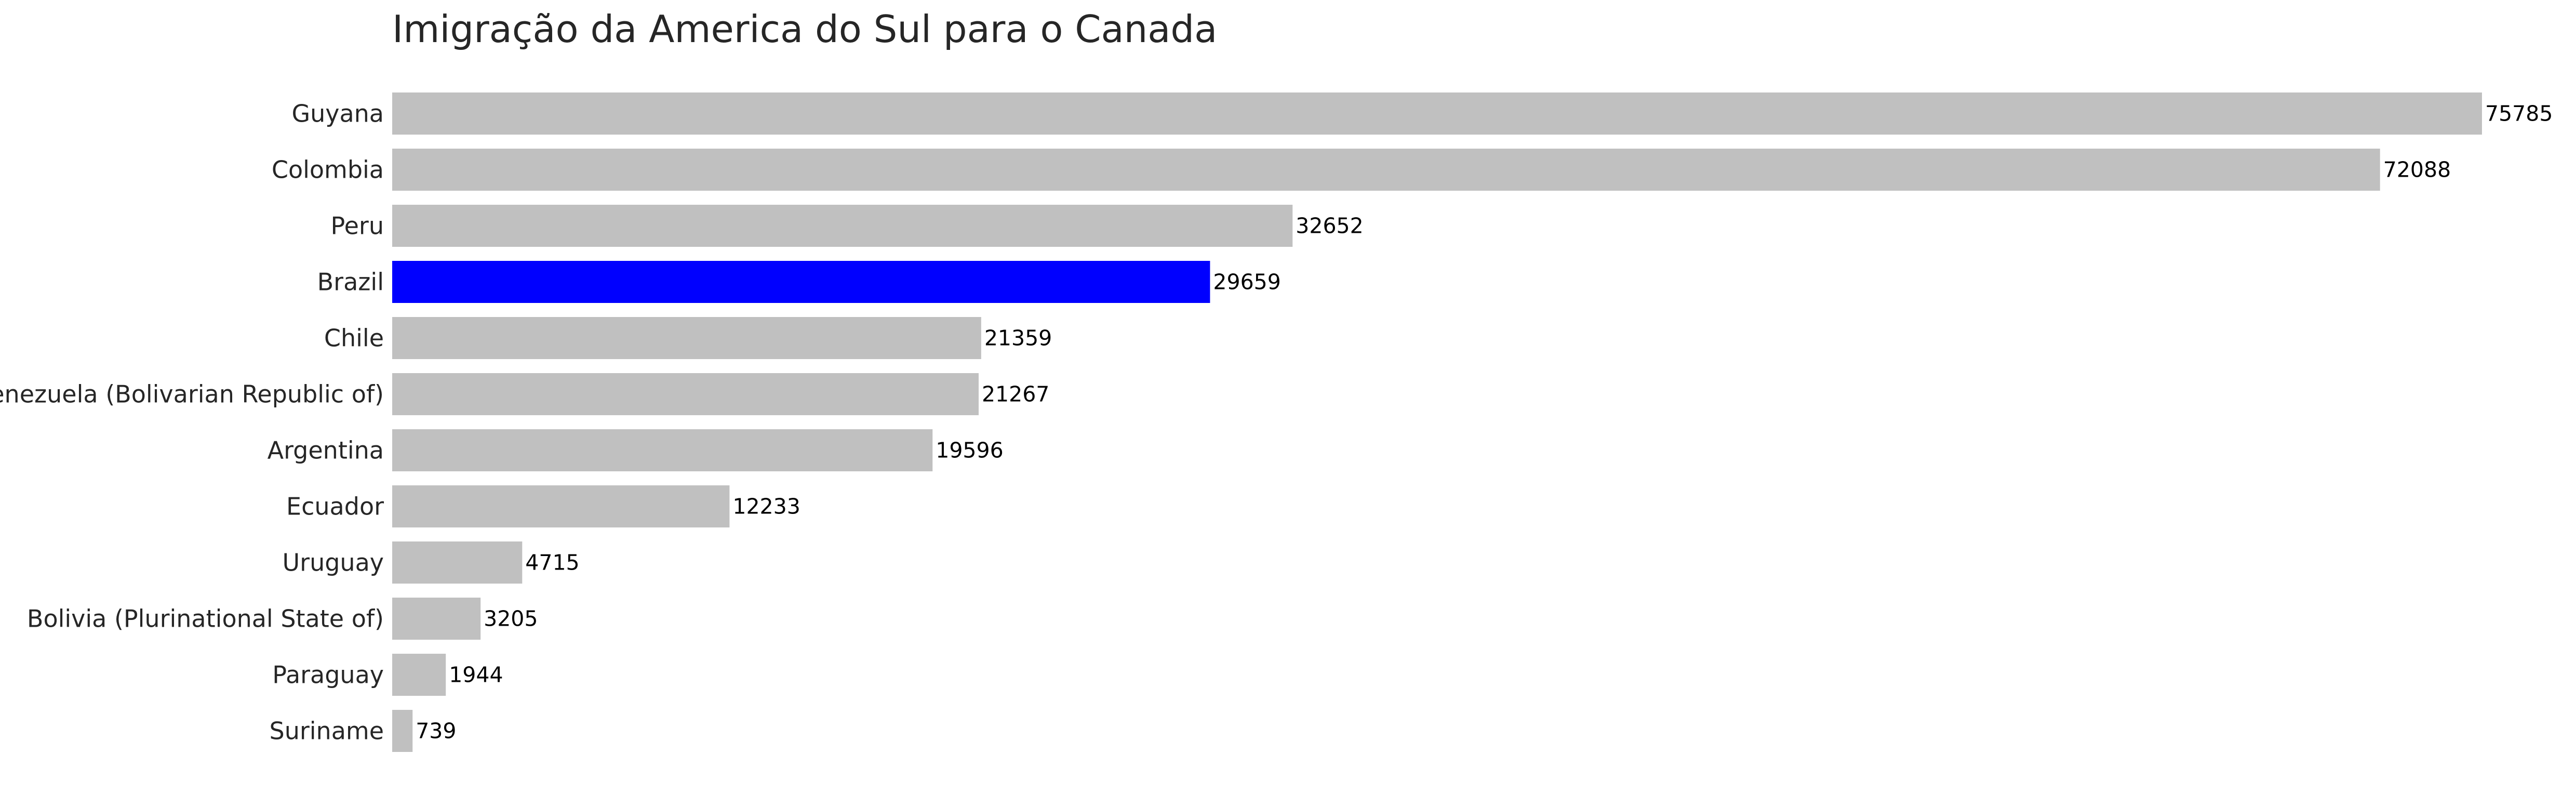  What do you see at coordinates (685, 394) in the screenshot?
I see `bar-venezuela-bolivarian-republic-of` at bounding box center [685, 394].